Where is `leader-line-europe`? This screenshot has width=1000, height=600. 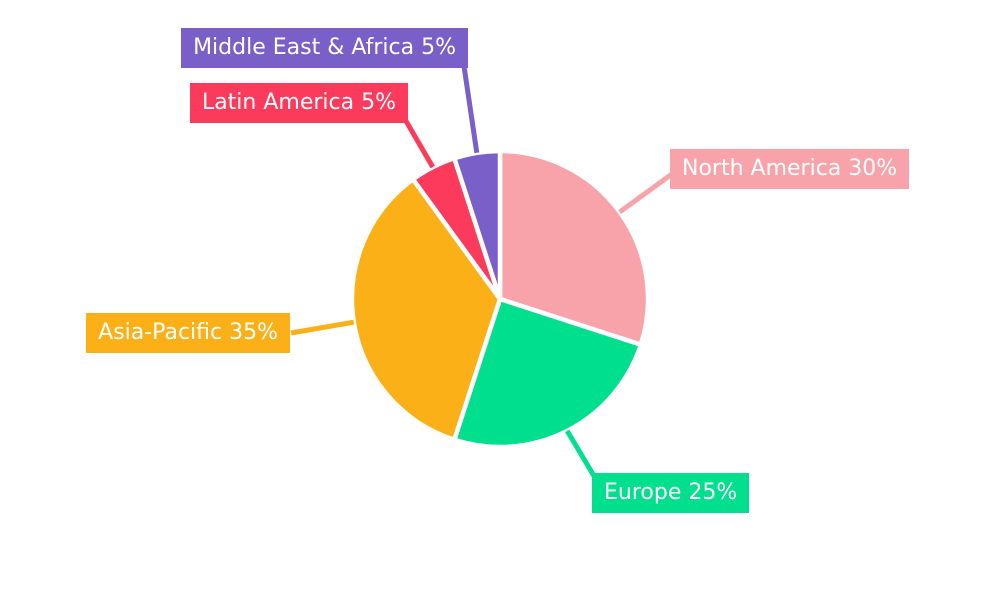 leader-line-europe is located at coordinates (581, 453).